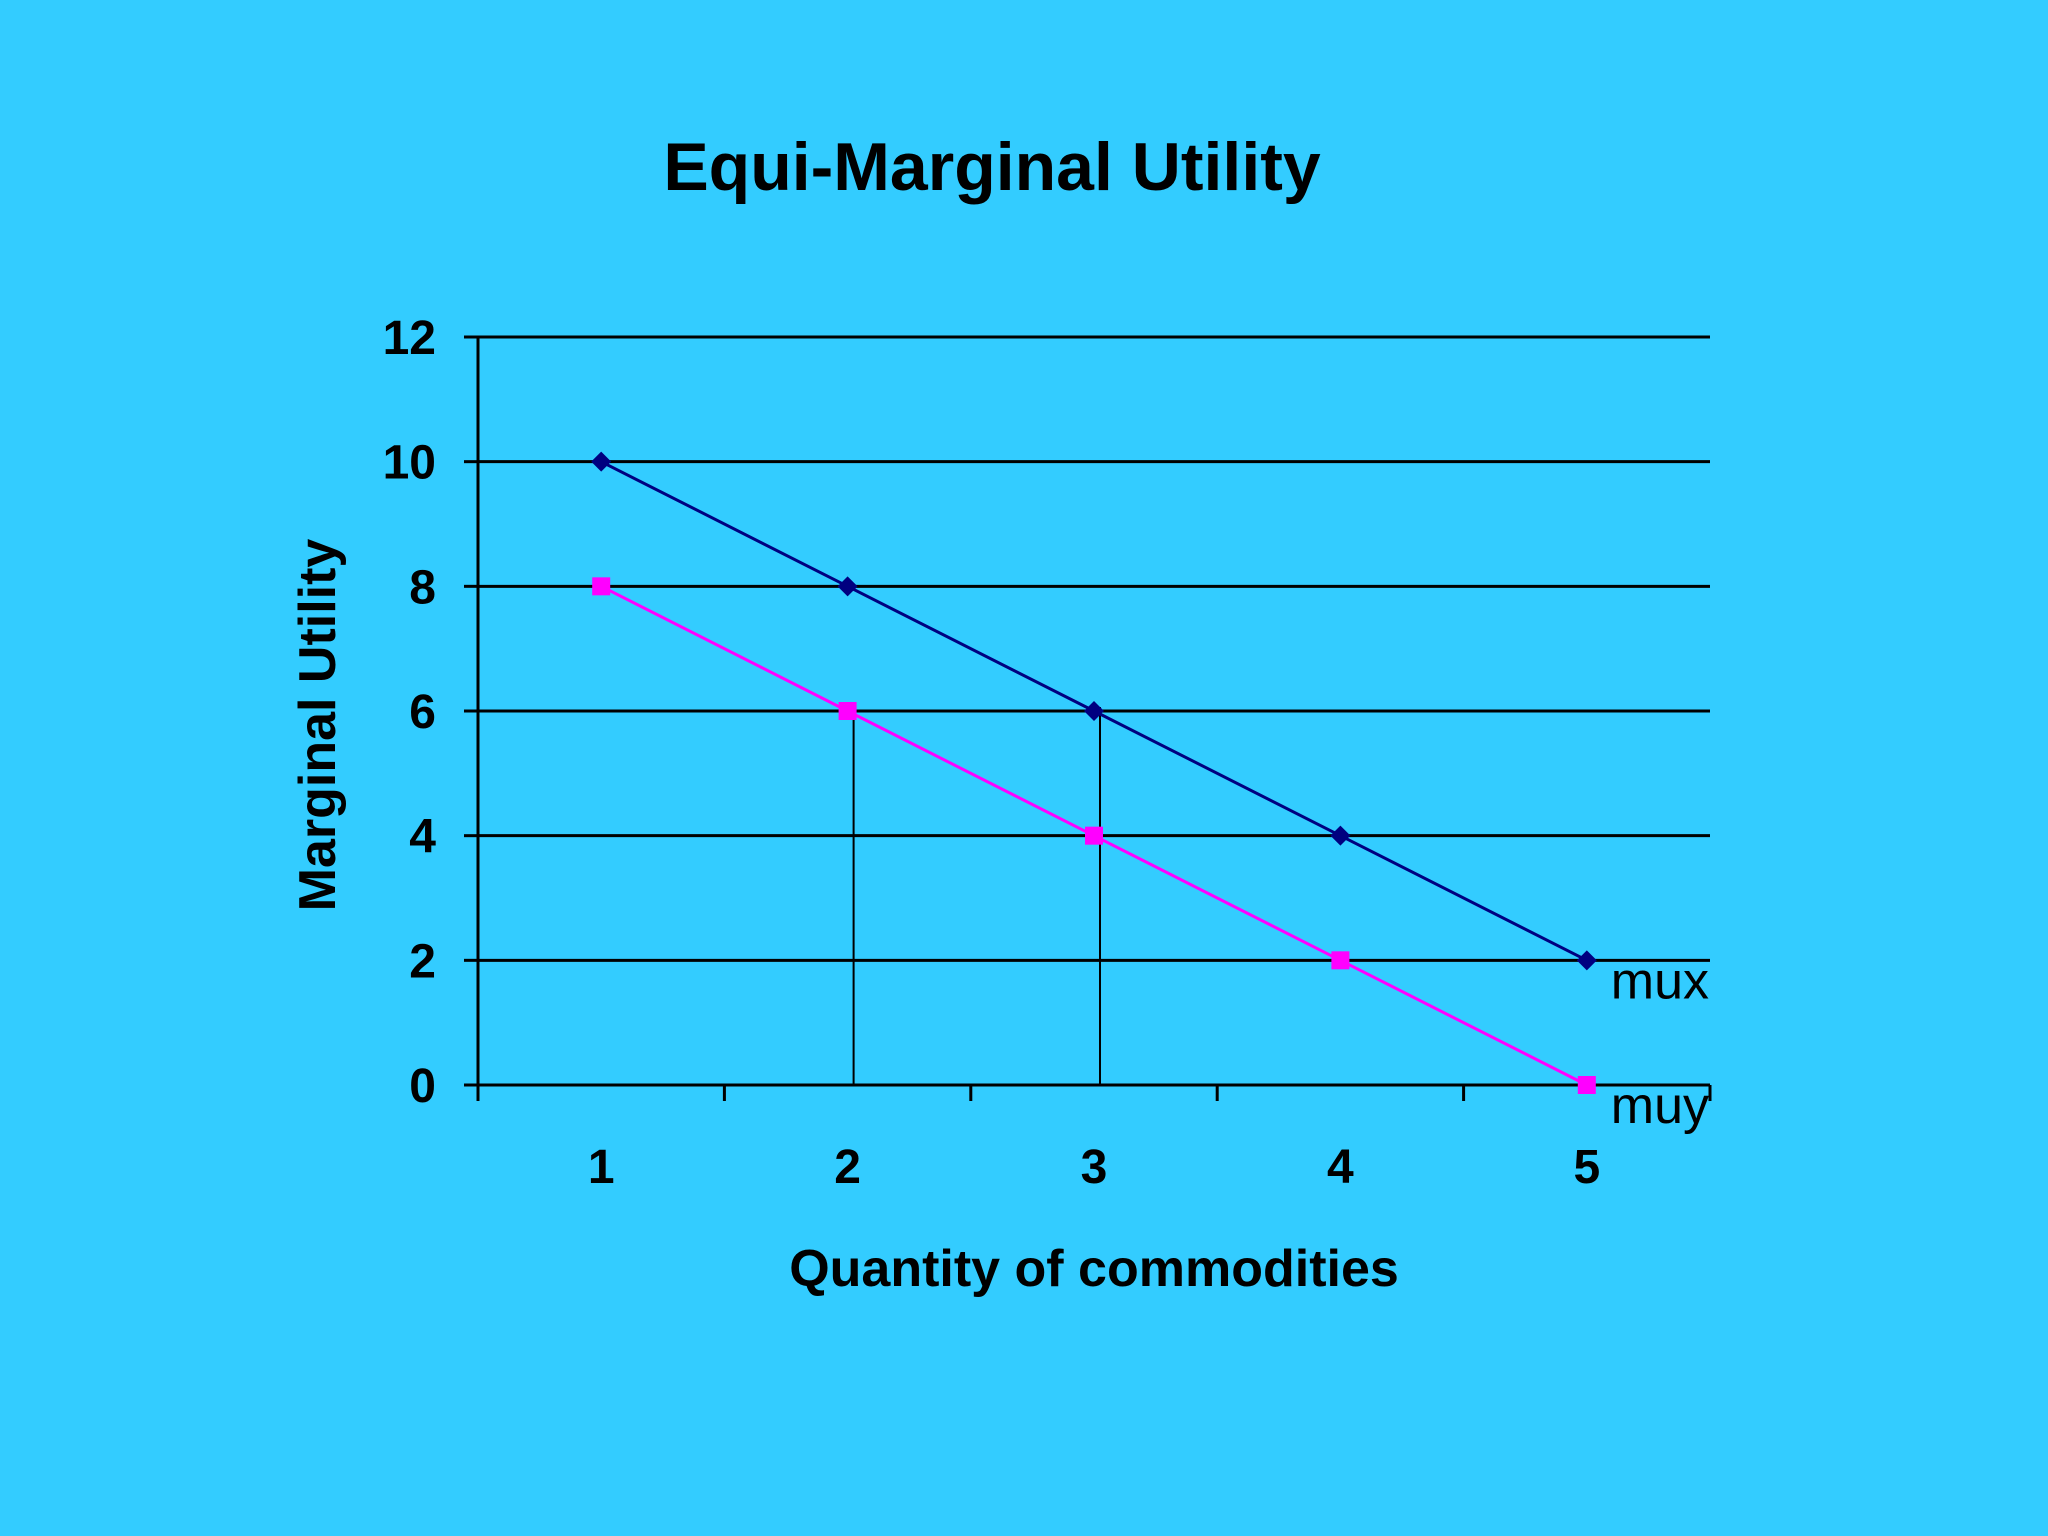  Describe the element at coordinates (318, 725) in the screenshot. I see `y-axis-title: Marginal Utility` at that location.